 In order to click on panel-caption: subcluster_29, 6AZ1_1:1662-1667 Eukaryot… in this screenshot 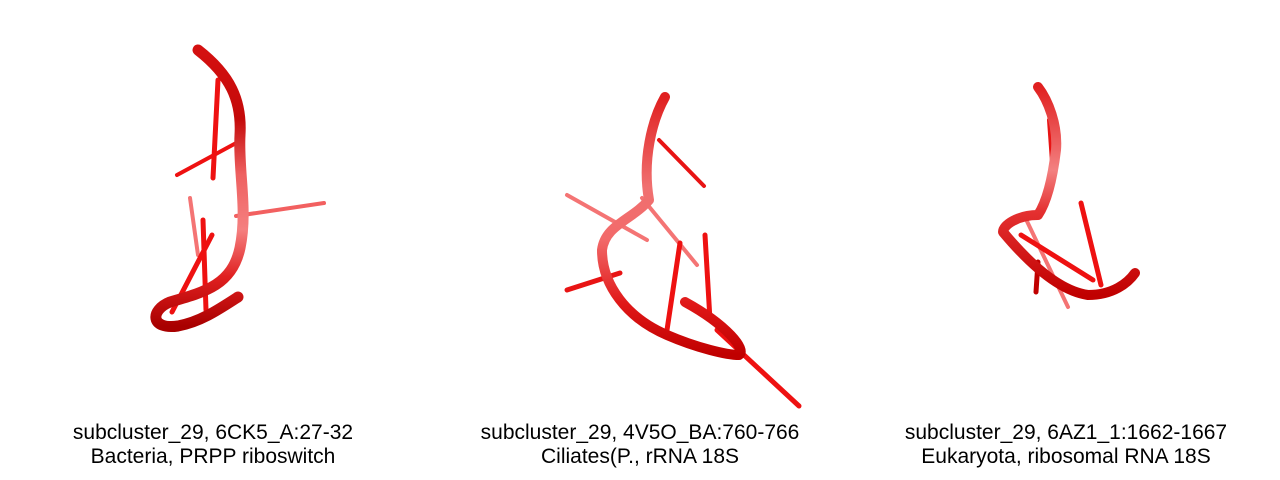, I will do `click(1066, 445)`.